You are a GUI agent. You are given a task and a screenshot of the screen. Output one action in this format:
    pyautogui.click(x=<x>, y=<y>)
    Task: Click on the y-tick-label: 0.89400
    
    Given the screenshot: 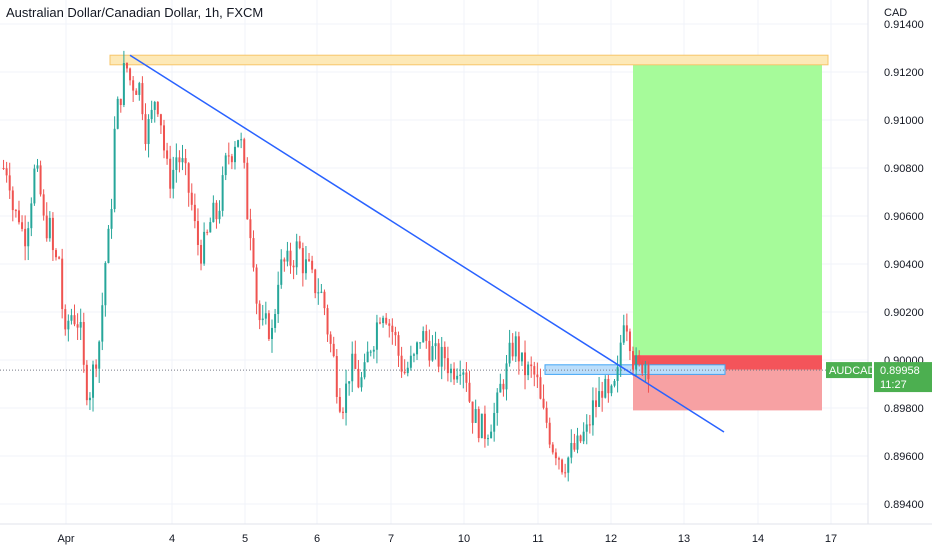 What is the action you would take?
    pyautogui.click(x=904, y=505)
    